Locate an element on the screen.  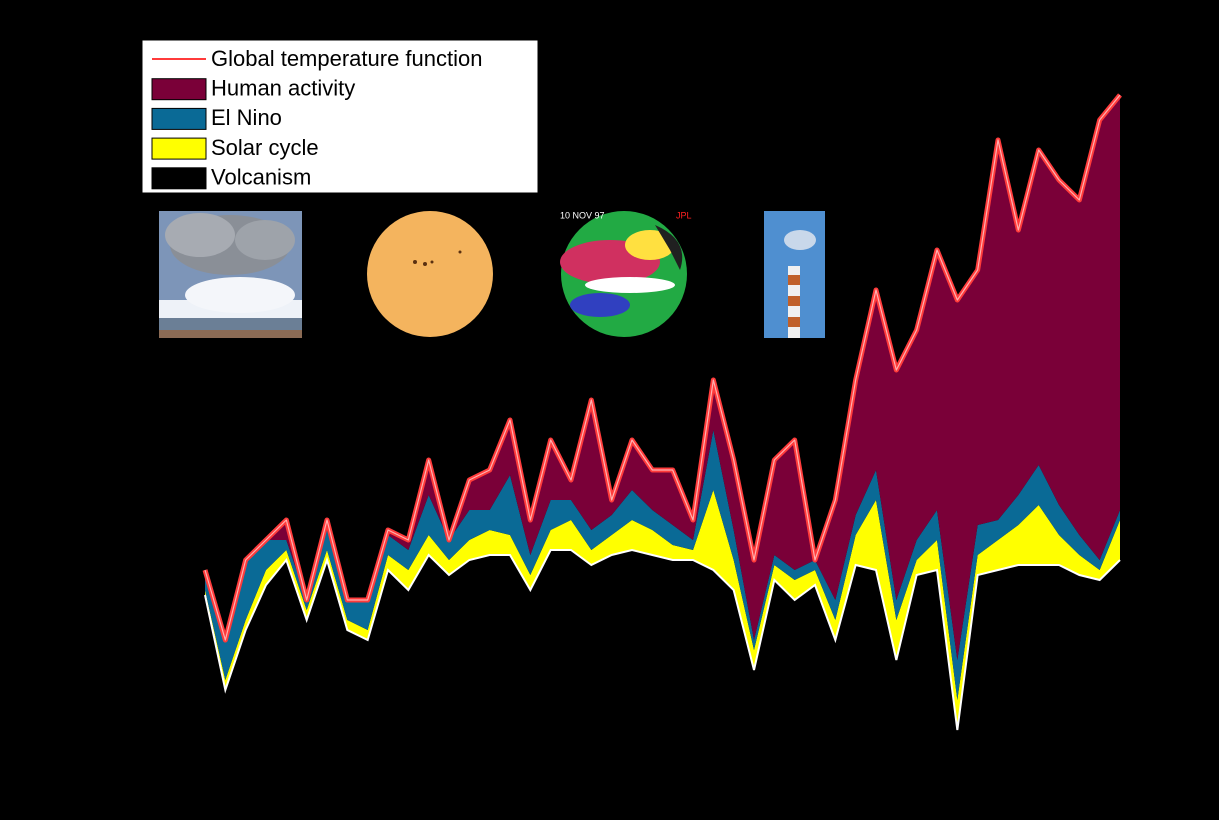
legend-label: El Nino is located at coordinates (246, 117).